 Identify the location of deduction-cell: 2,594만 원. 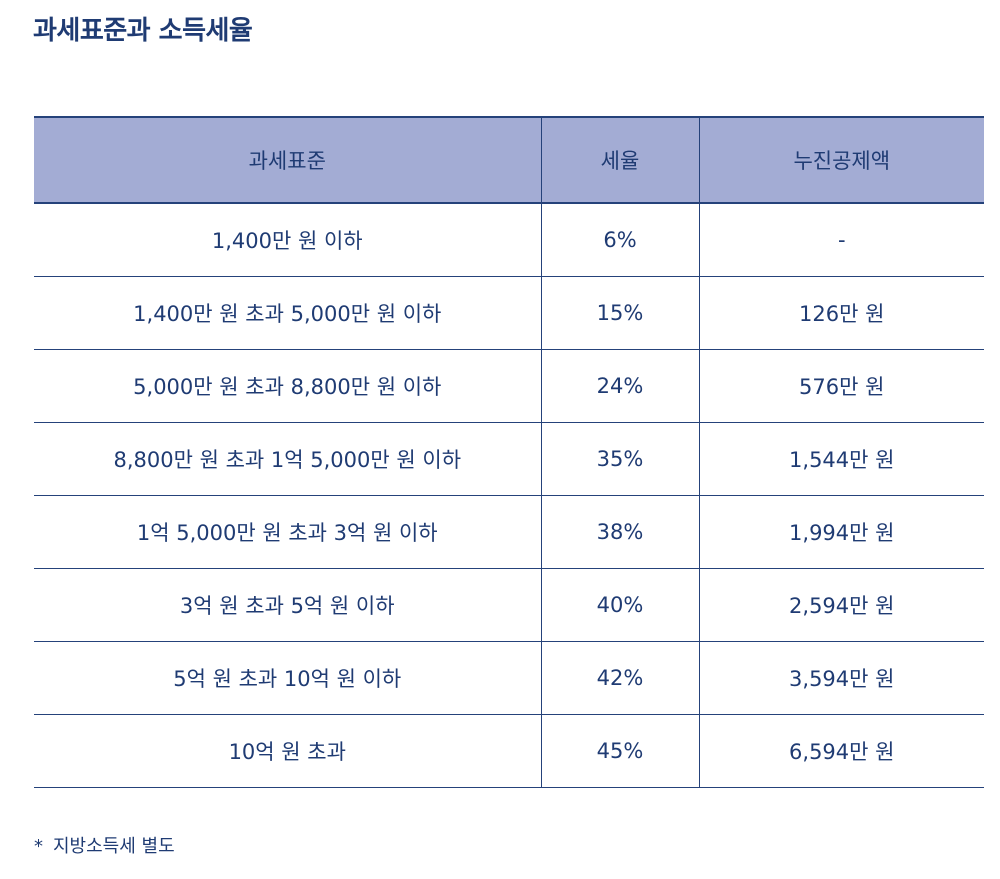
(841, 605).